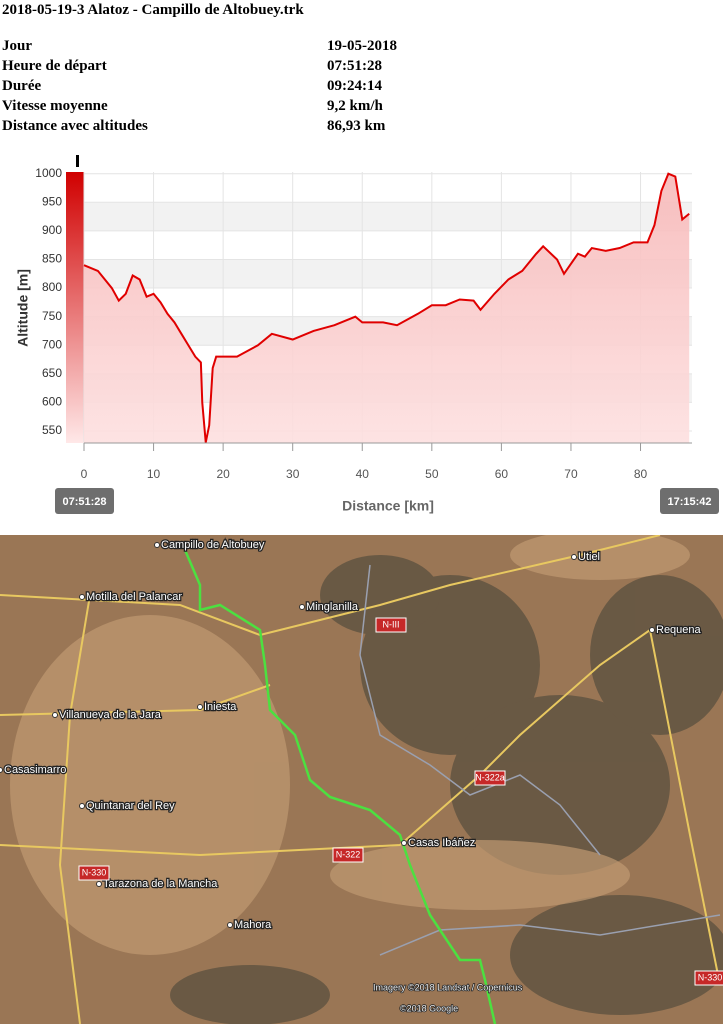 The width and height of the screenshot is (723, 1024). I want to click on place-label: Villanueva de la Jara, so click(110, 715).